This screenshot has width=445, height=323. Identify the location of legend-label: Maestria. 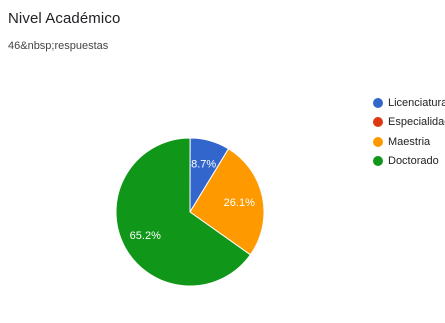
(409, 141).